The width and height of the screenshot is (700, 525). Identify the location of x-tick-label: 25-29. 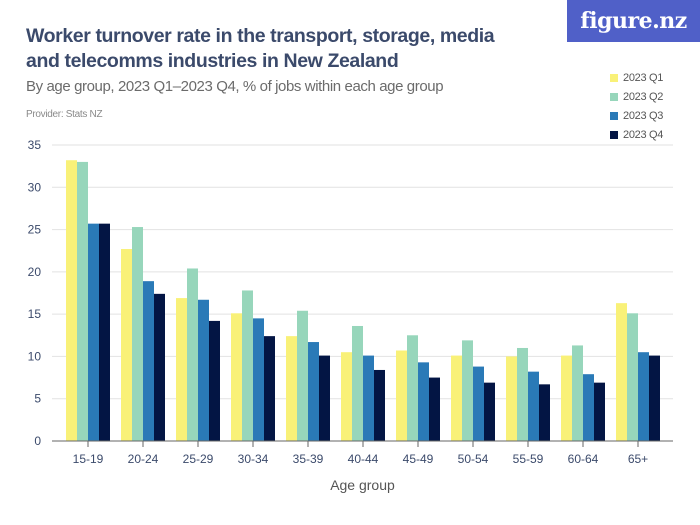
(198, 459).